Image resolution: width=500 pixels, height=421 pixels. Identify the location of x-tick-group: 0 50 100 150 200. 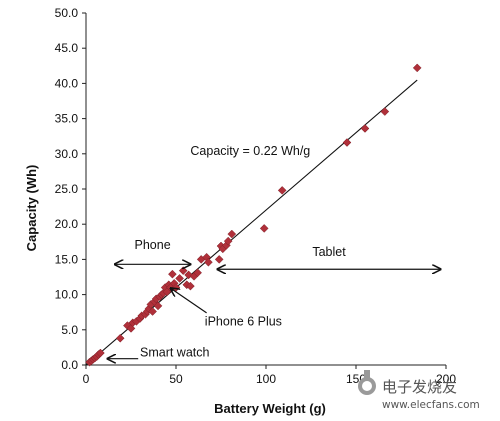
(269, 375).